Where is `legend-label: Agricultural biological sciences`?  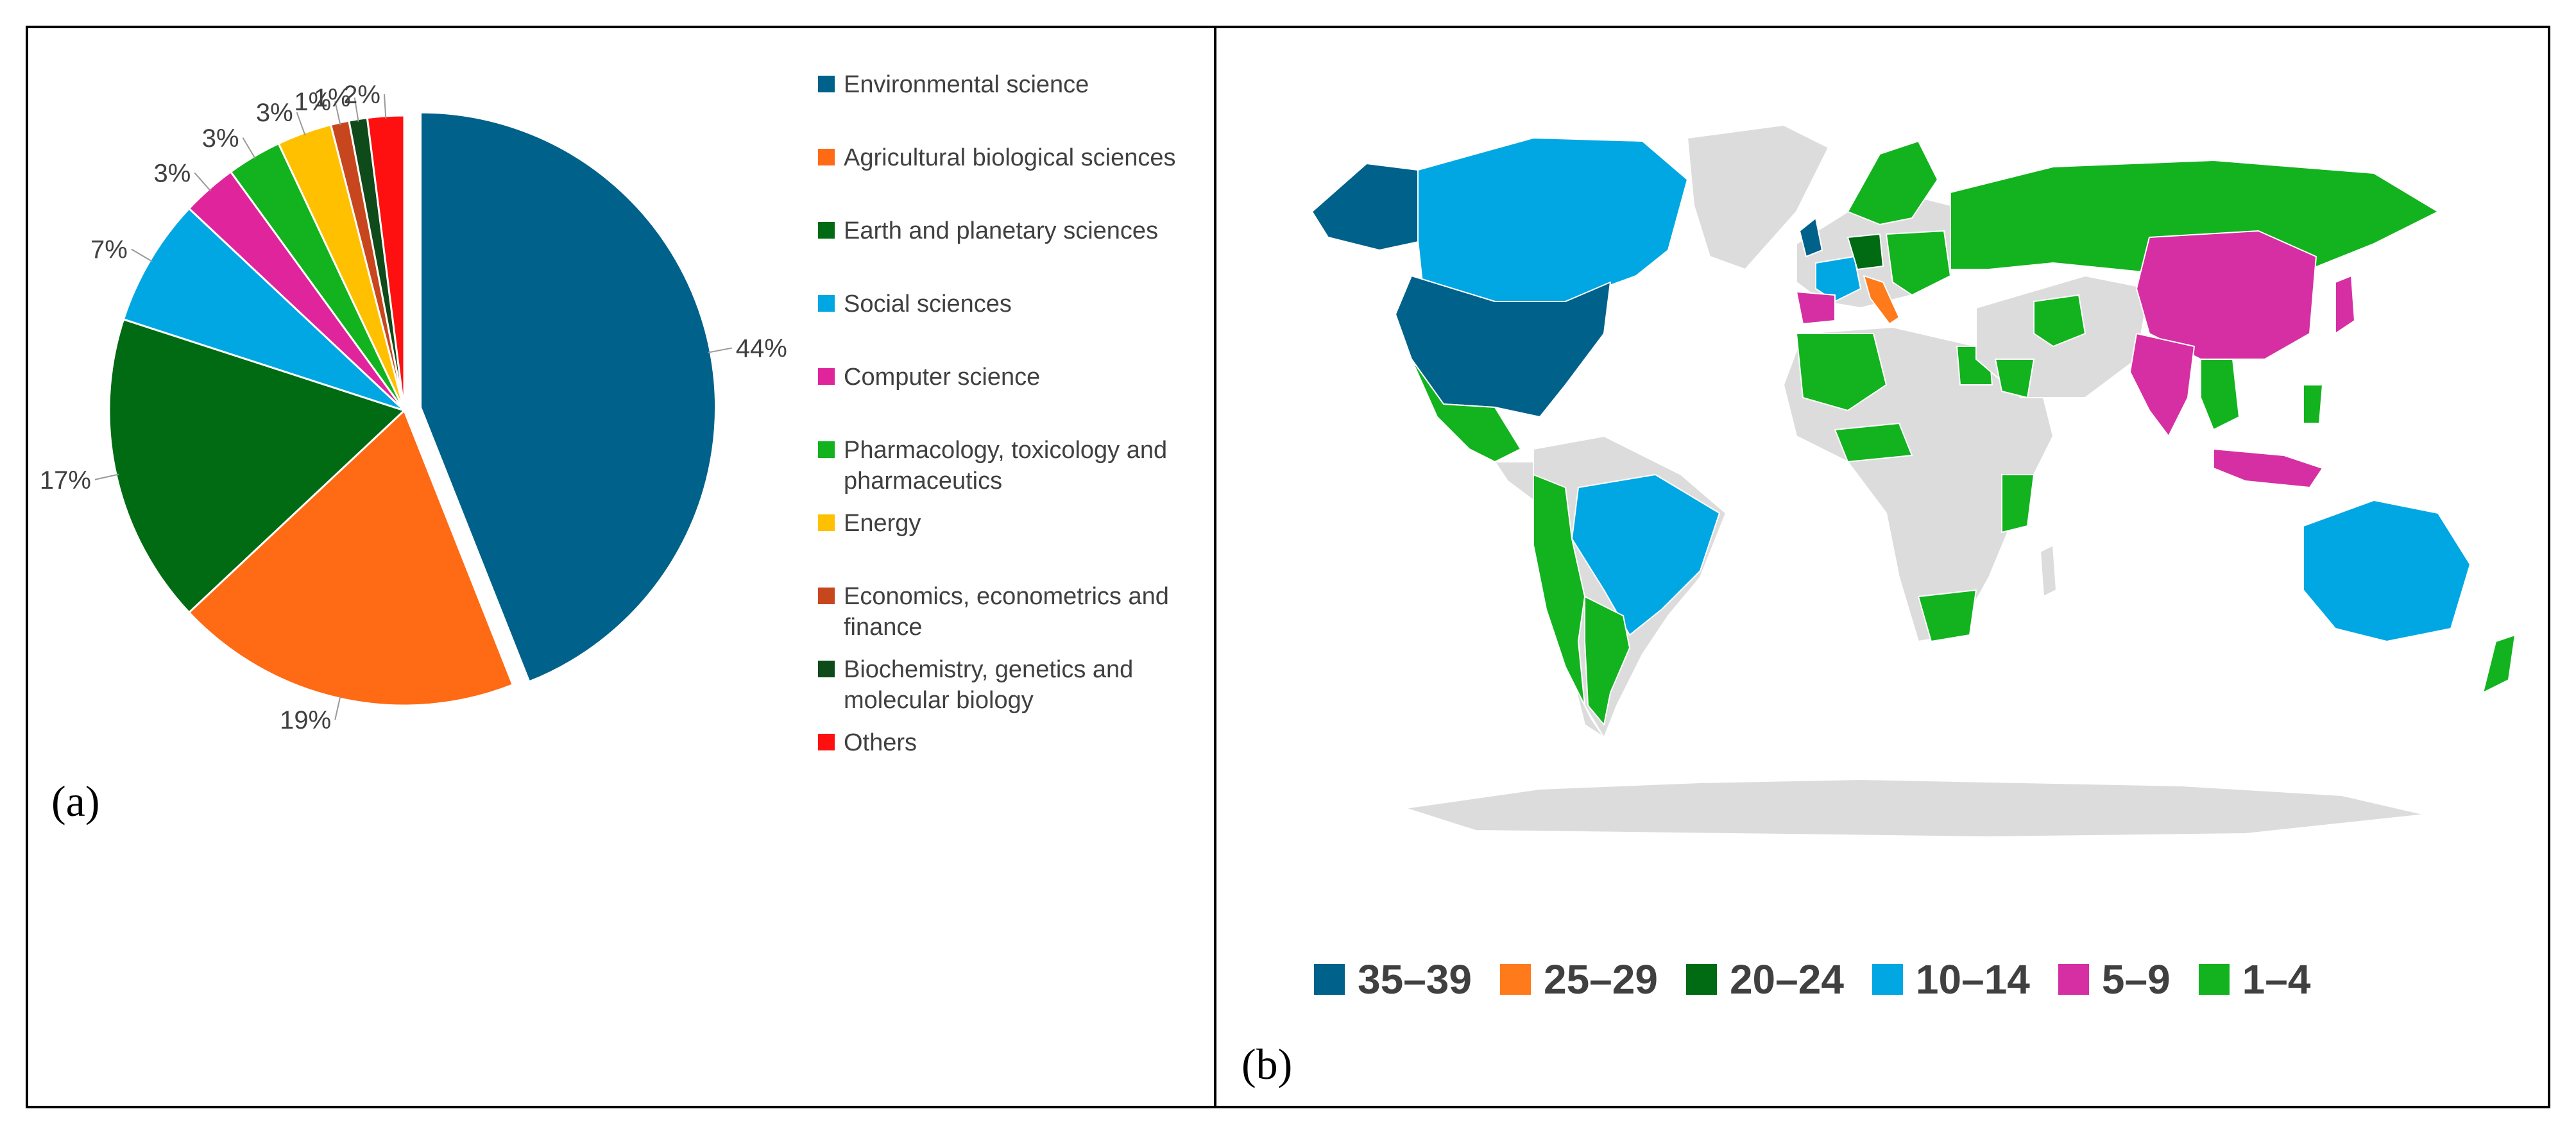
legend-label: Agricultural biological sciences is located at coordinates (1010, 157).